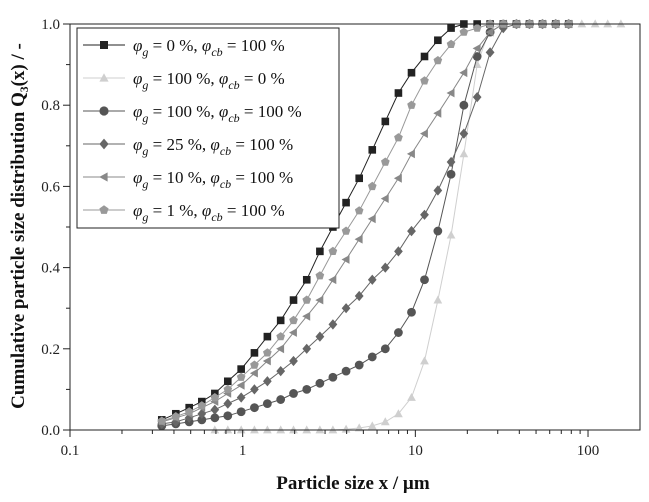 This screenshot has height=502, width=649. What do you see at coordinates (50, 187) in the screenshot?
I see `y-tick-label: 0.6` at bounding box center [50, 187].